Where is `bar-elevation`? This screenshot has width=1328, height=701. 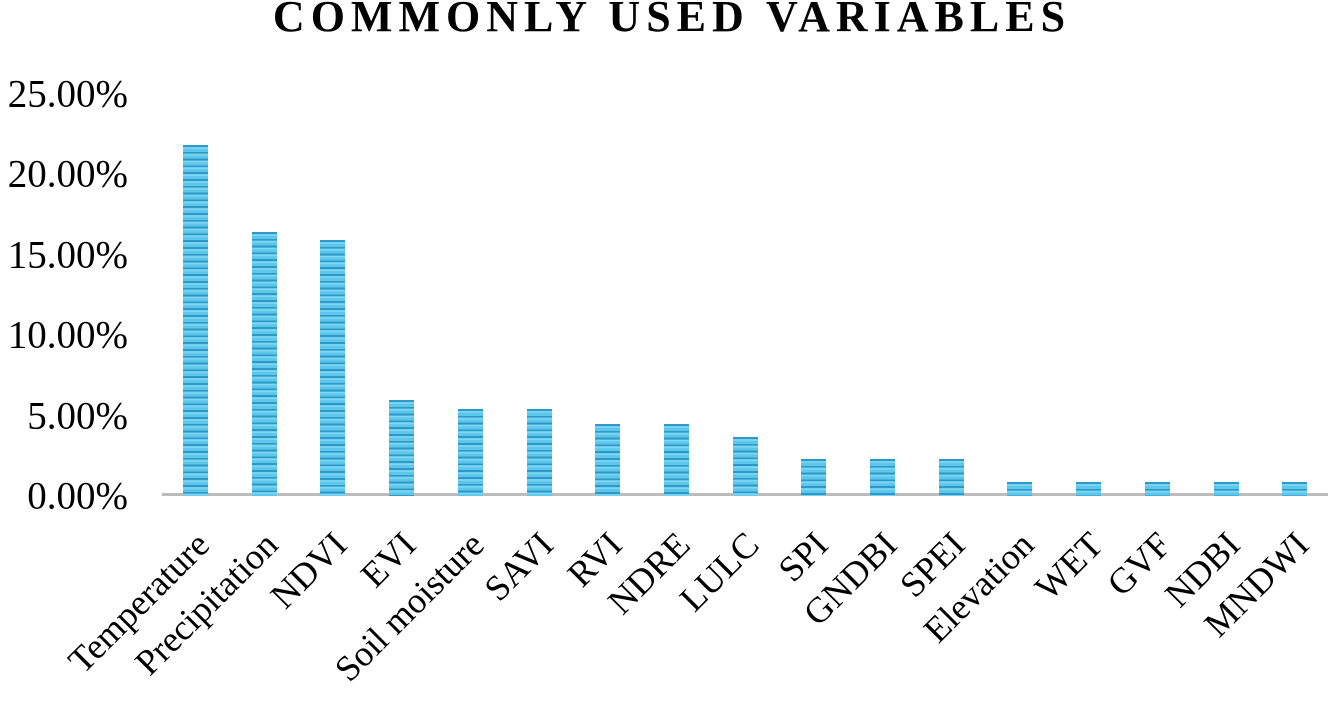
bar-elevation is located at coordinates (1020, 488).